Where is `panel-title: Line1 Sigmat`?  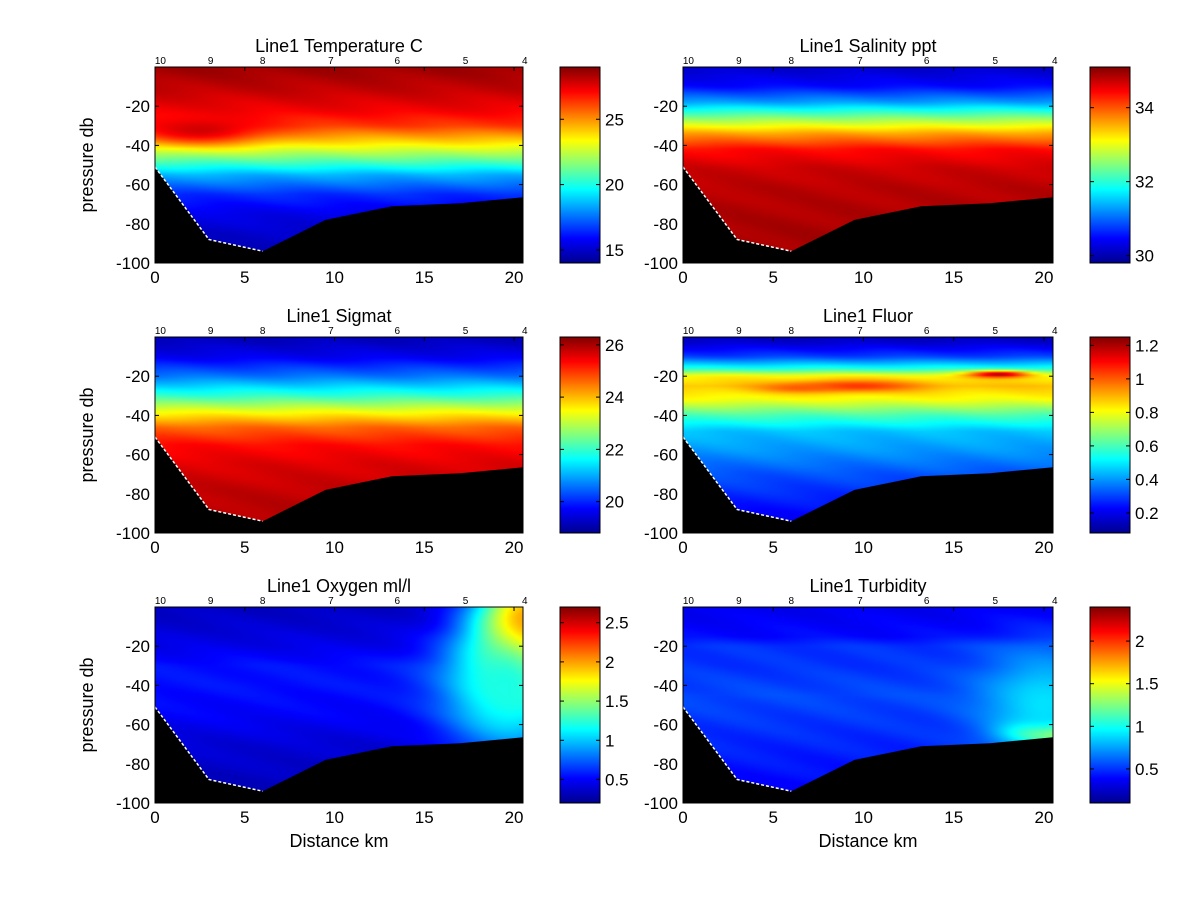
panel-title: Line1 Sigmat is located at coordinates (338, 316).